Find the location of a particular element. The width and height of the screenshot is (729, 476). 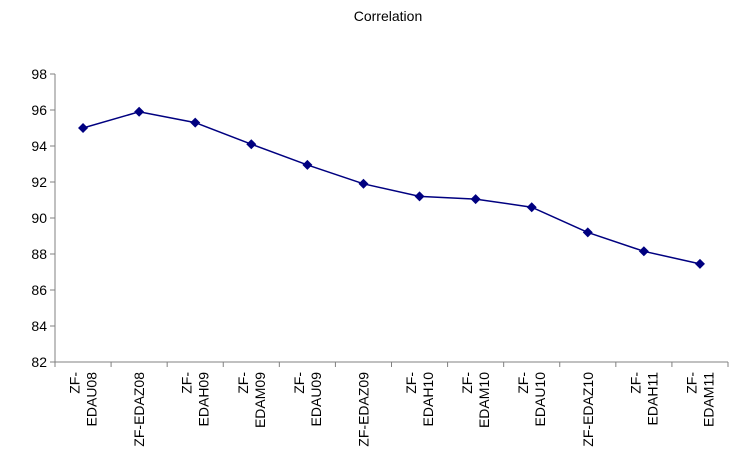

x-tick-label-line: ZF-EDAZ10 is located at coordinates (588, 409).